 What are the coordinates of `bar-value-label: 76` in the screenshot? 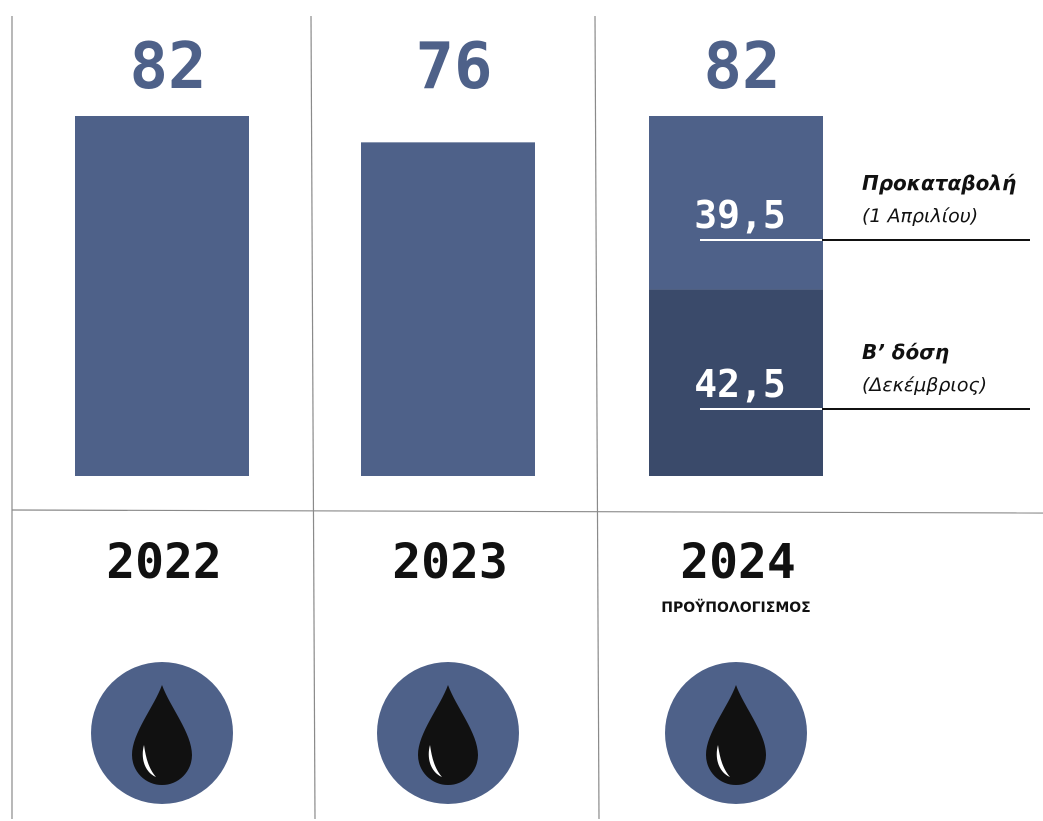 It's located at (453, 67).